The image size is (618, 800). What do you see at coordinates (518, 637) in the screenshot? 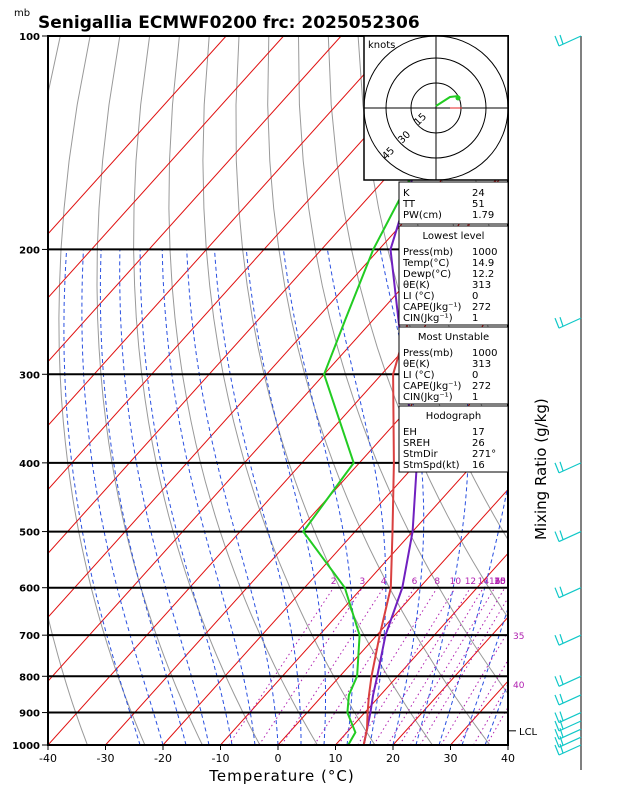
I see `mixing-ratio-label: 35` at bounding box center [518, 637].